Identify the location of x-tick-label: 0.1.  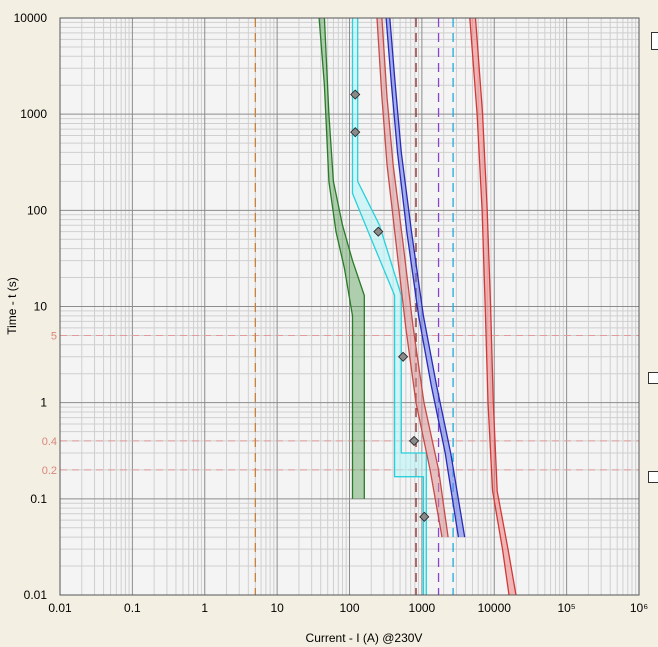
(132, 608).